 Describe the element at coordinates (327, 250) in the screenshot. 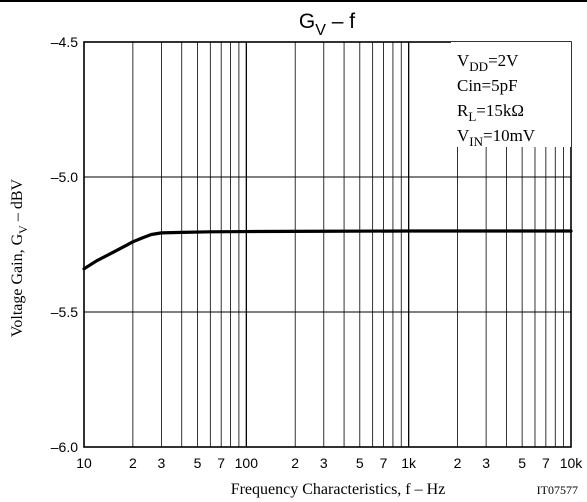

I see `series-line` at that location.